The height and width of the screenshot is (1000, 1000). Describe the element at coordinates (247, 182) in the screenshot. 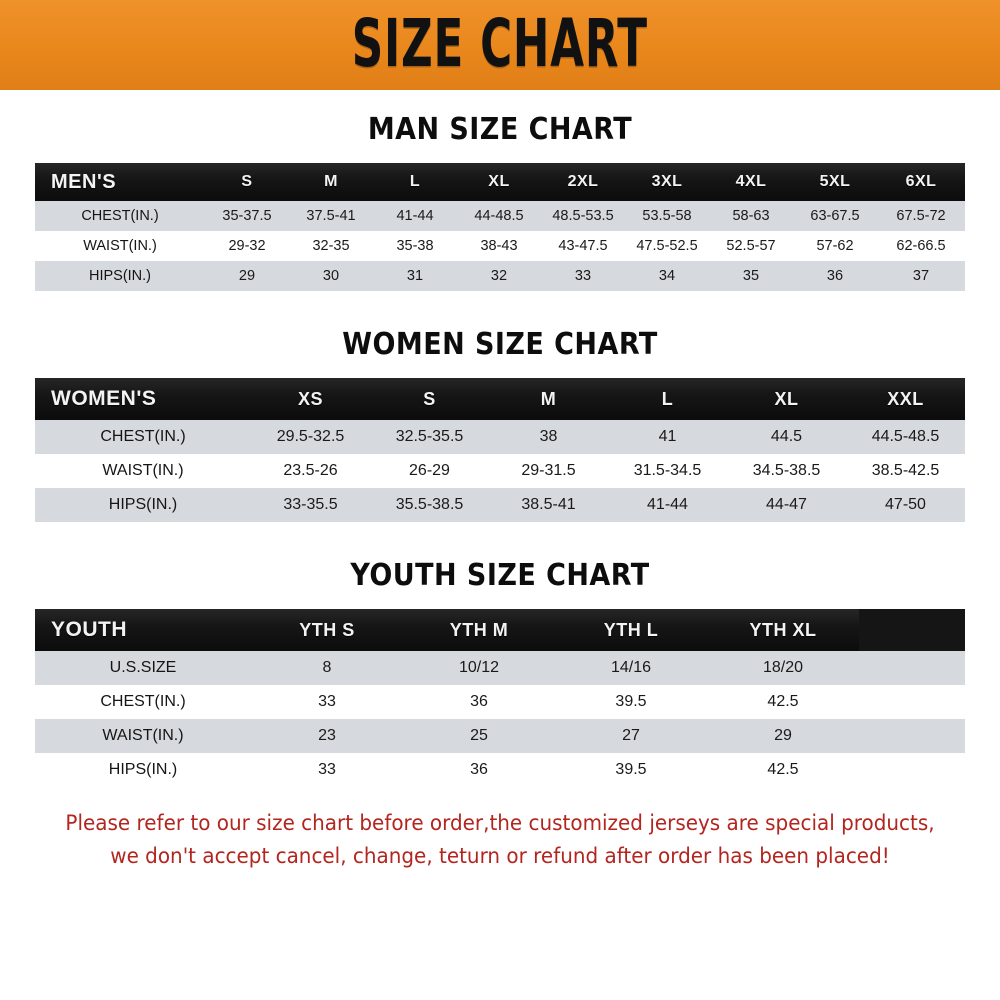

I see `column-header-men-0: S` at that location.